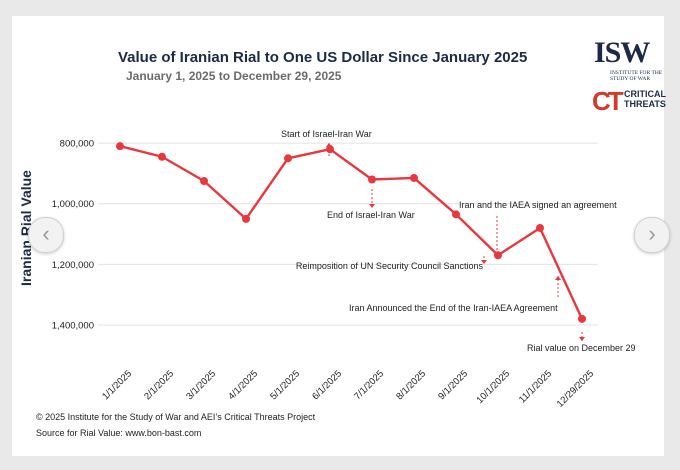 The width and height of the screenshot is (680, 470). I want to click on y-tick-labels: 800,000 1,000,000 1,200,000 1,400,000, so click(73, 235).